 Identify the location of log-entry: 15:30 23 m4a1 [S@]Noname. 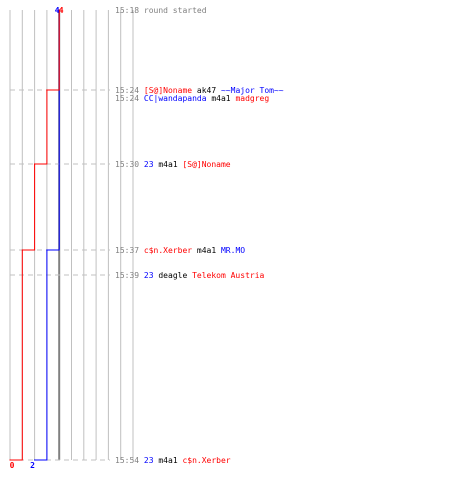
(173, 164).